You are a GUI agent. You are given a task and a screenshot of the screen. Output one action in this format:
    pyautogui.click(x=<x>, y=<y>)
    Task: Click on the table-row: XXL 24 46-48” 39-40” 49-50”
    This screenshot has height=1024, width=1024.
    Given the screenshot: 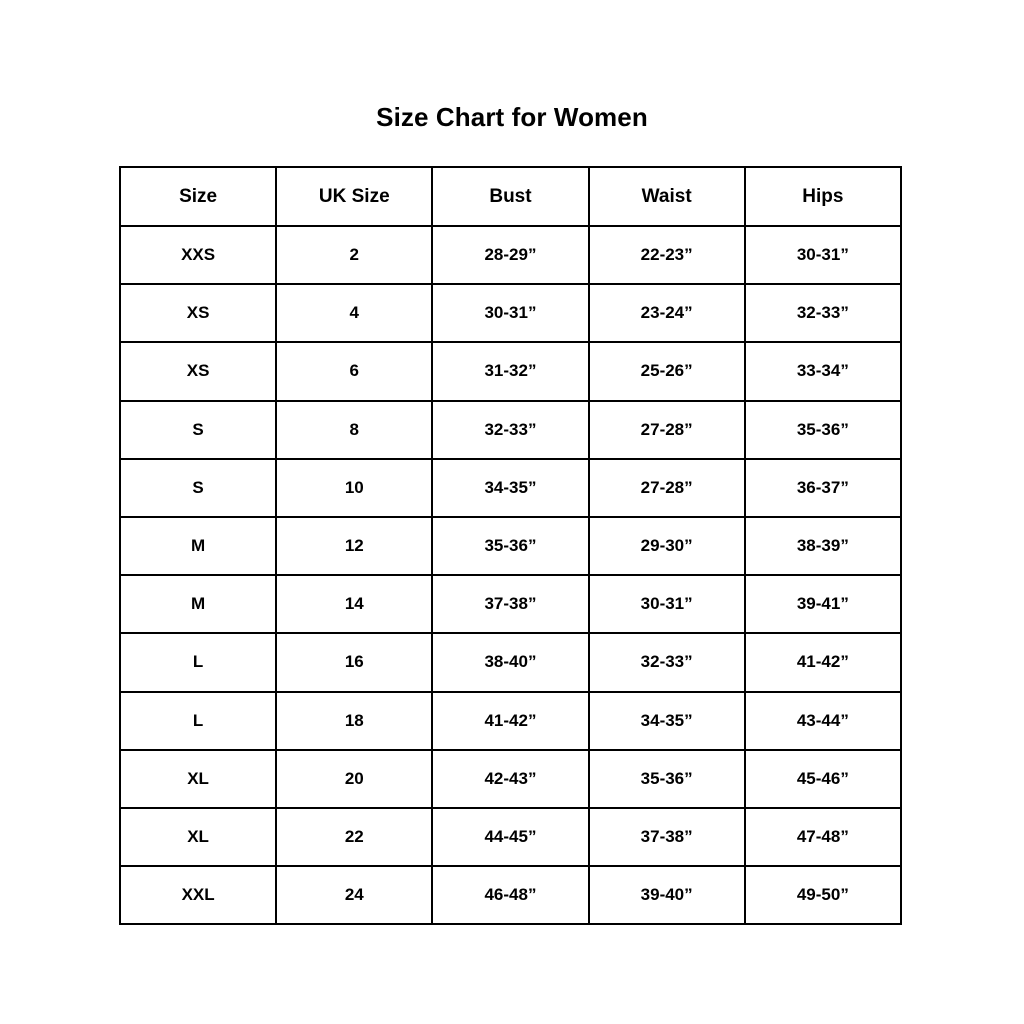 What is the action you would take?
    pyautogui.click(x=510, y=895)
    